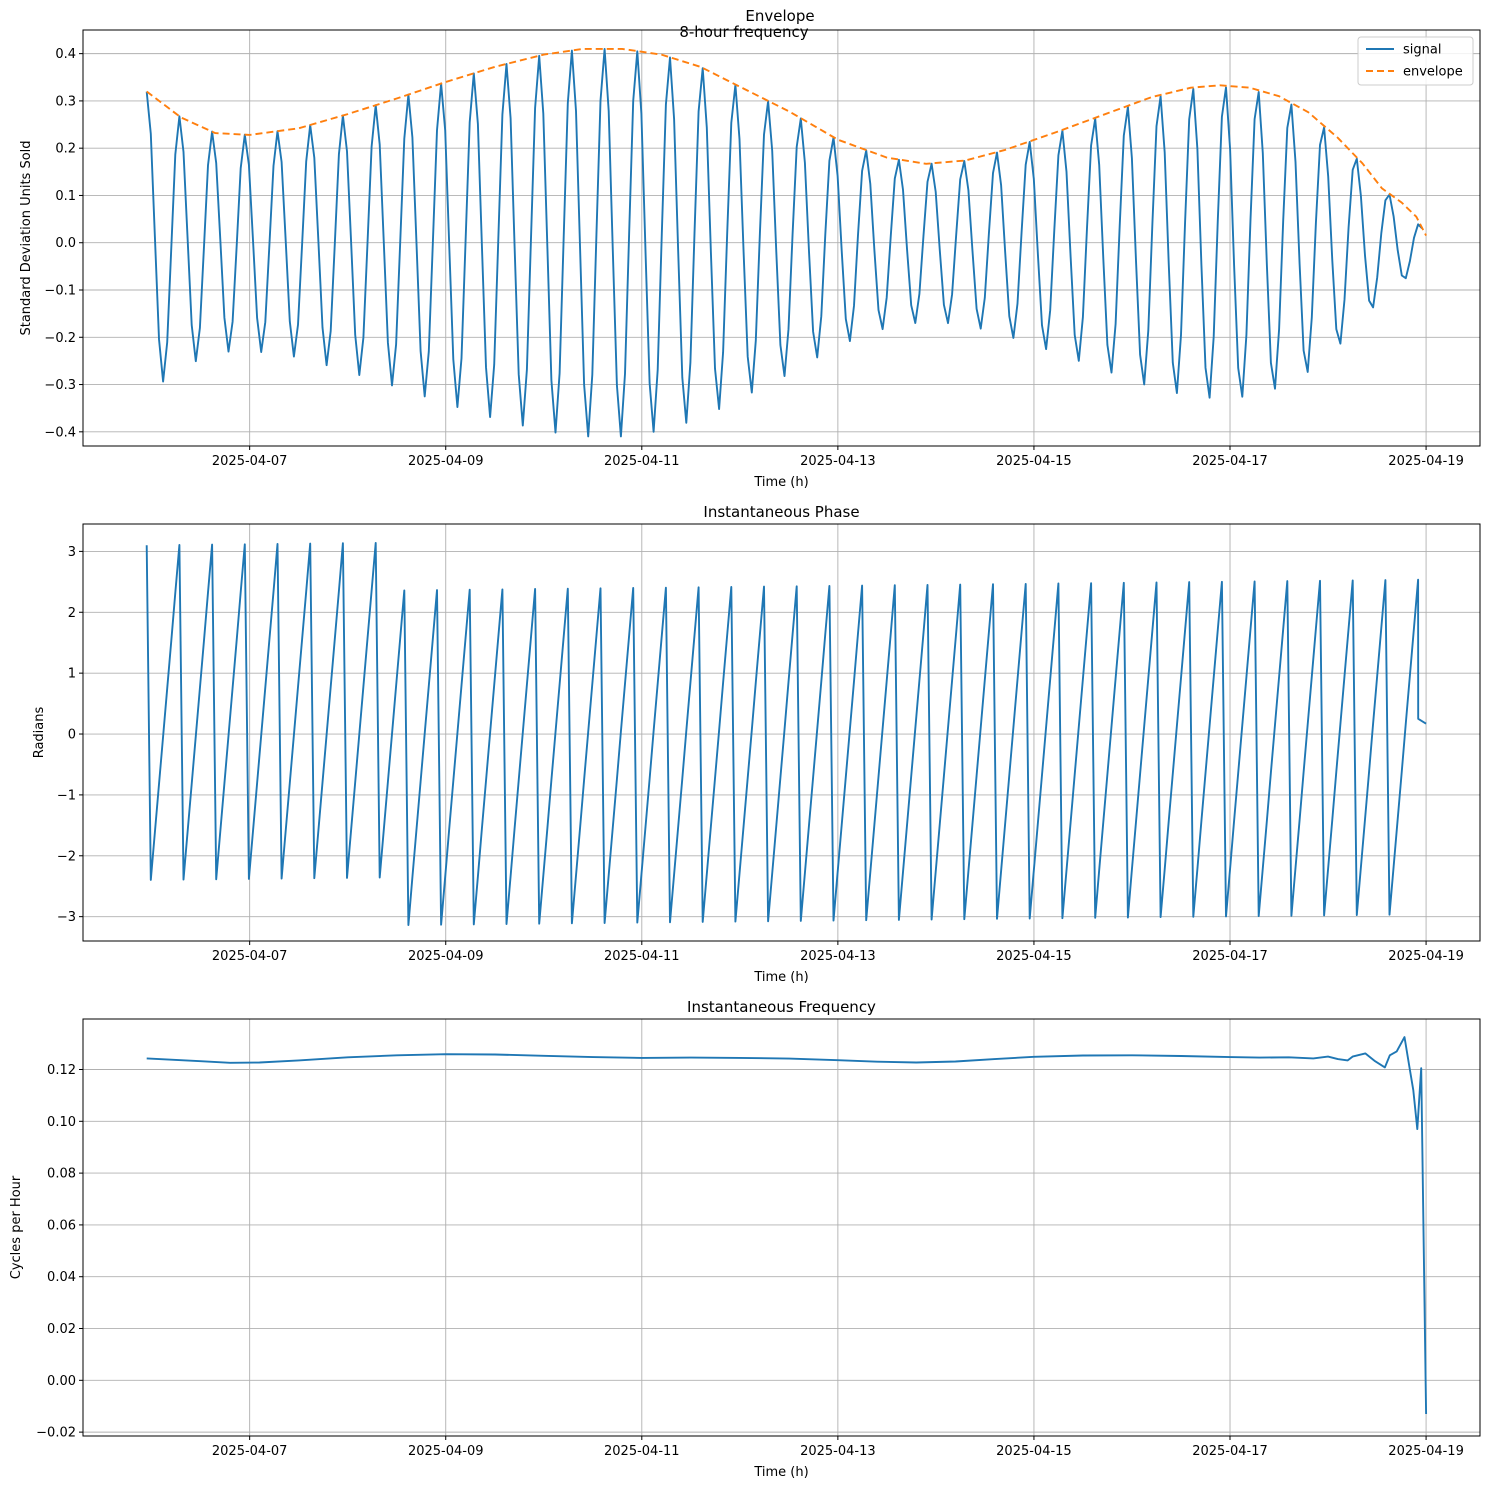  What do you see at coordinates (65, 101) in the screenshot?
I see `y-tick-label: 0.3` at bounding box center [65, 101].